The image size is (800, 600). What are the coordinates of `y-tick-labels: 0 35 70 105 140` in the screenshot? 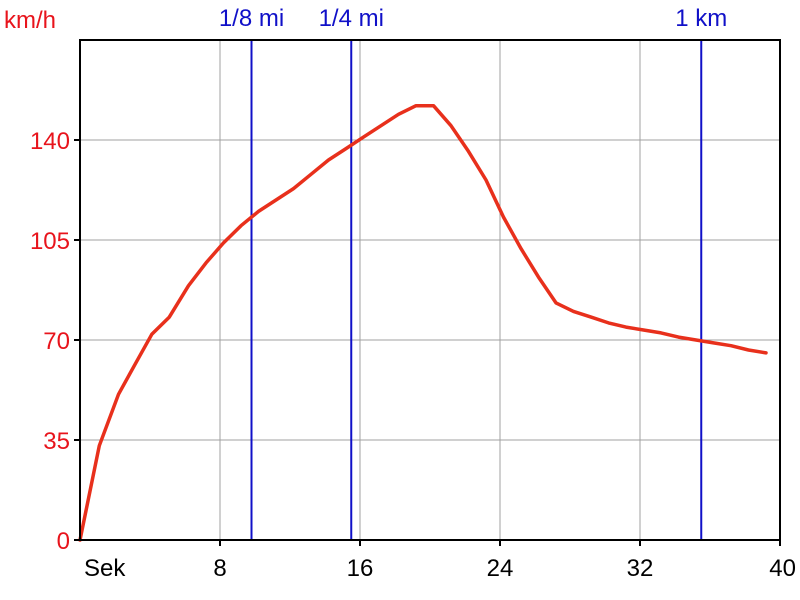 It's located at (55, 341).